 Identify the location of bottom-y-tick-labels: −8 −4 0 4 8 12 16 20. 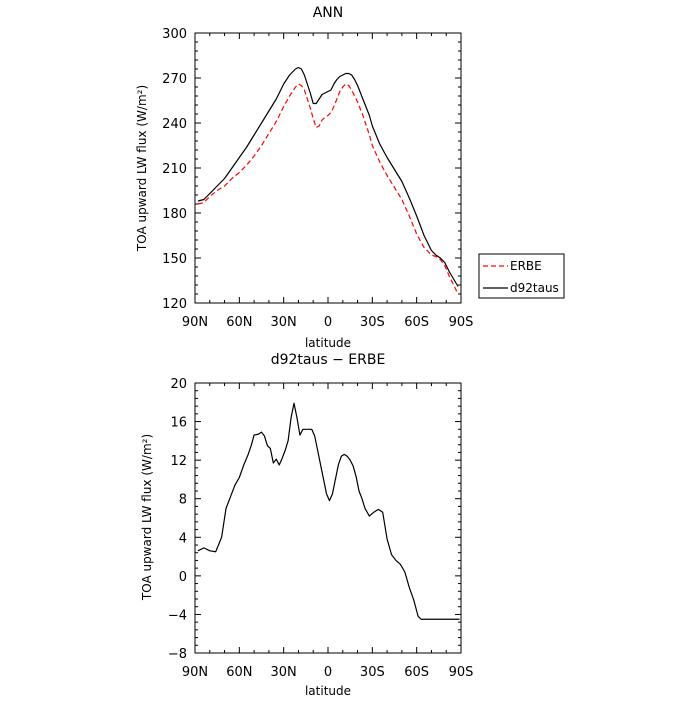
(177, 519).